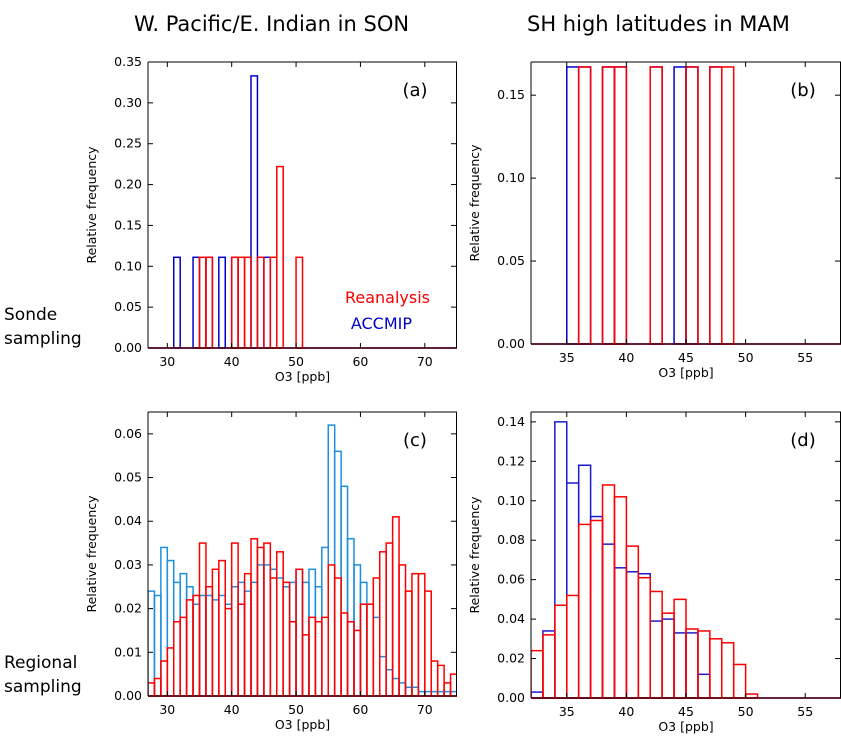  I want to click on panel-label: (d), so click(802, 440).